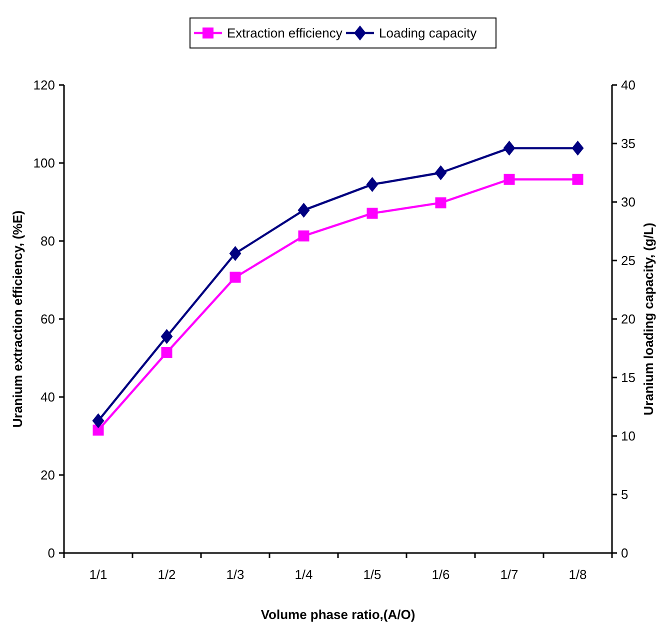  Describe the element at coordinates (648, 319) in the screenshot. I see `y2-axis-title: Uranium loading capacity, (g/L)` at that location.